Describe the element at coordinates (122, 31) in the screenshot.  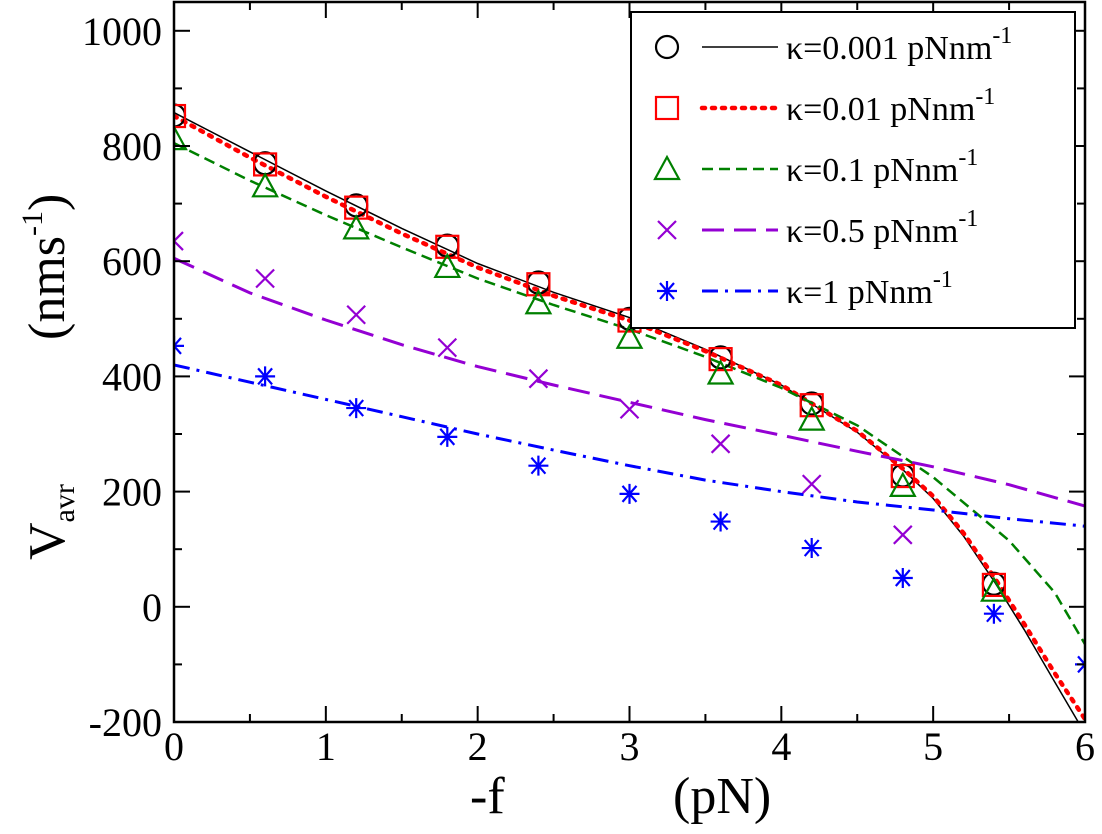
I see `y-tick-label: 1000` at that location.